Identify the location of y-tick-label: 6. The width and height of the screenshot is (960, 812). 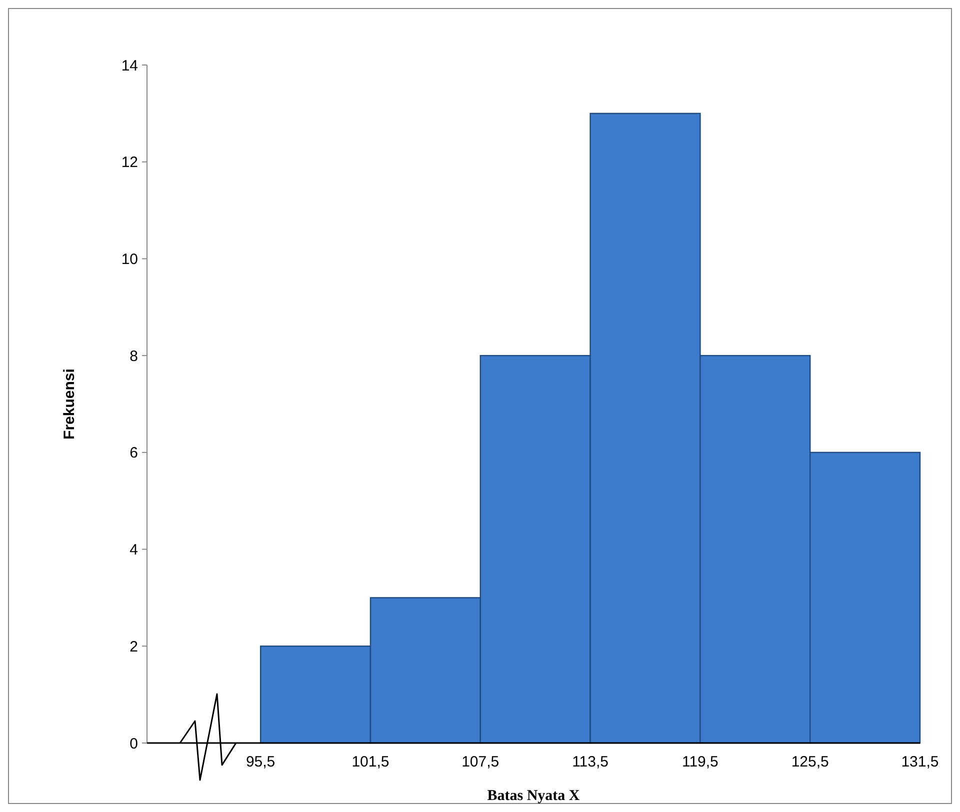
(134, 453).